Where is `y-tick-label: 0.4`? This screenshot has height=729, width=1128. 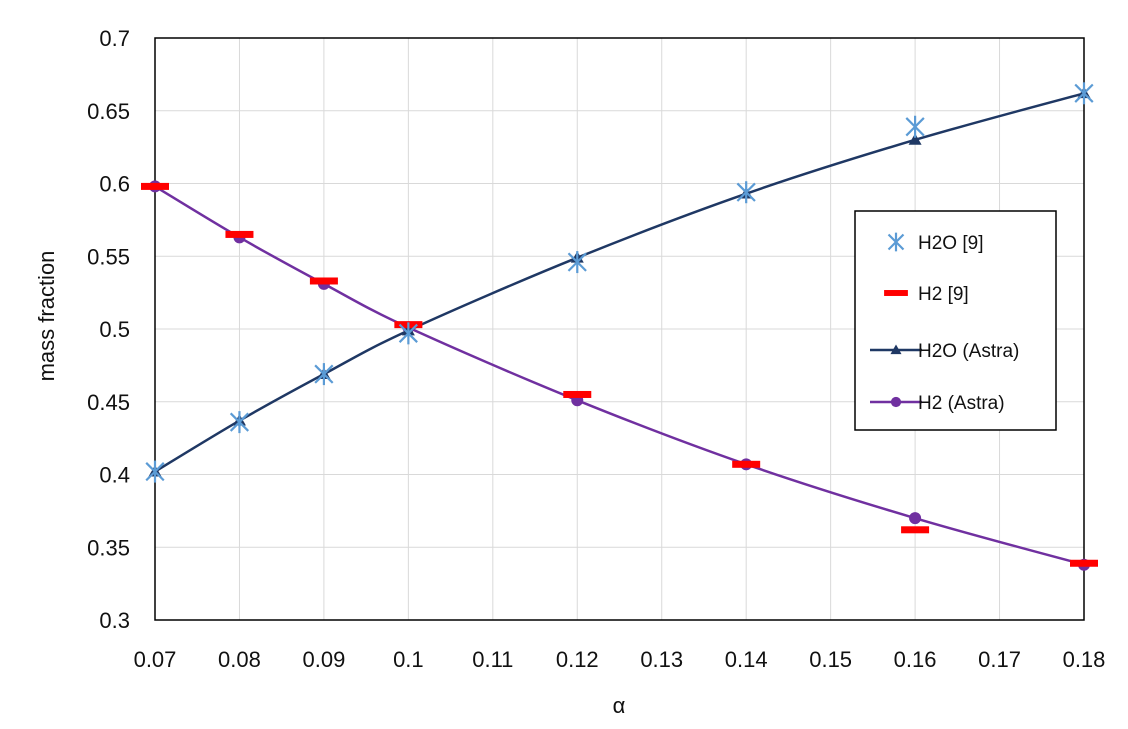 y-tick-label: 0.4 is located at coordinates (114, 475).